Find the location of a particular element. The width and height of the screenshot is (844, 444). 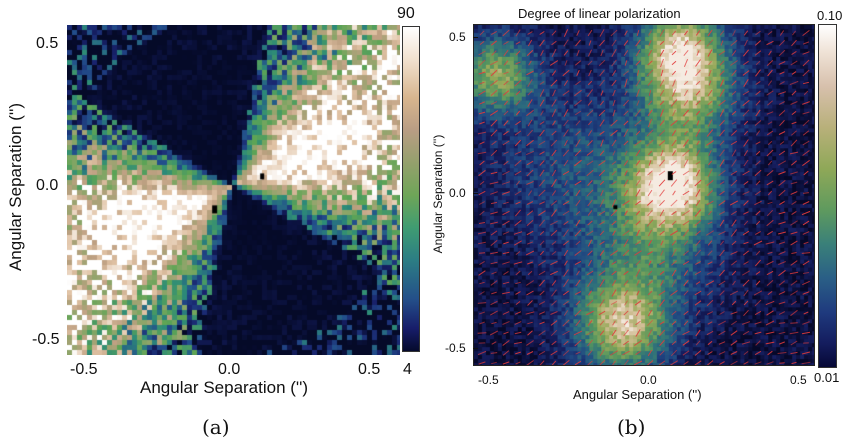

panel-b-ytick-top: 0.5 is located at coordinates (457, 37).